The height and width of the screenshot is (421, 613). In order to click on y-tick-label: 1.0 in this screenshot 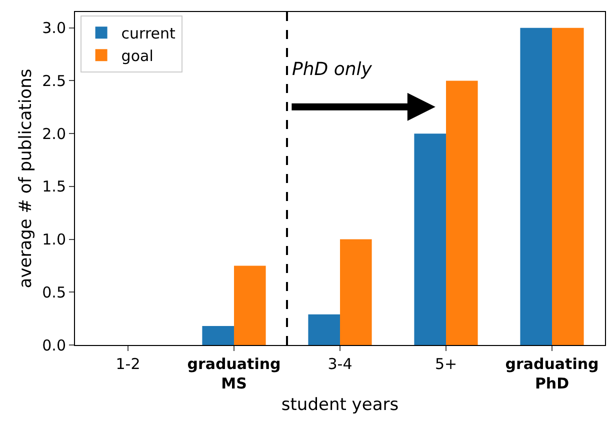, I will do `click(54, 239)`.